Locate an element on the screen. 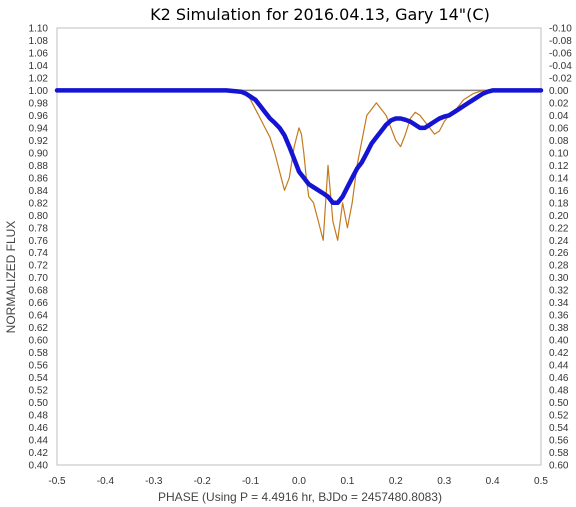  y-tick-label: 0.96 is located at coordinates (39, 116).